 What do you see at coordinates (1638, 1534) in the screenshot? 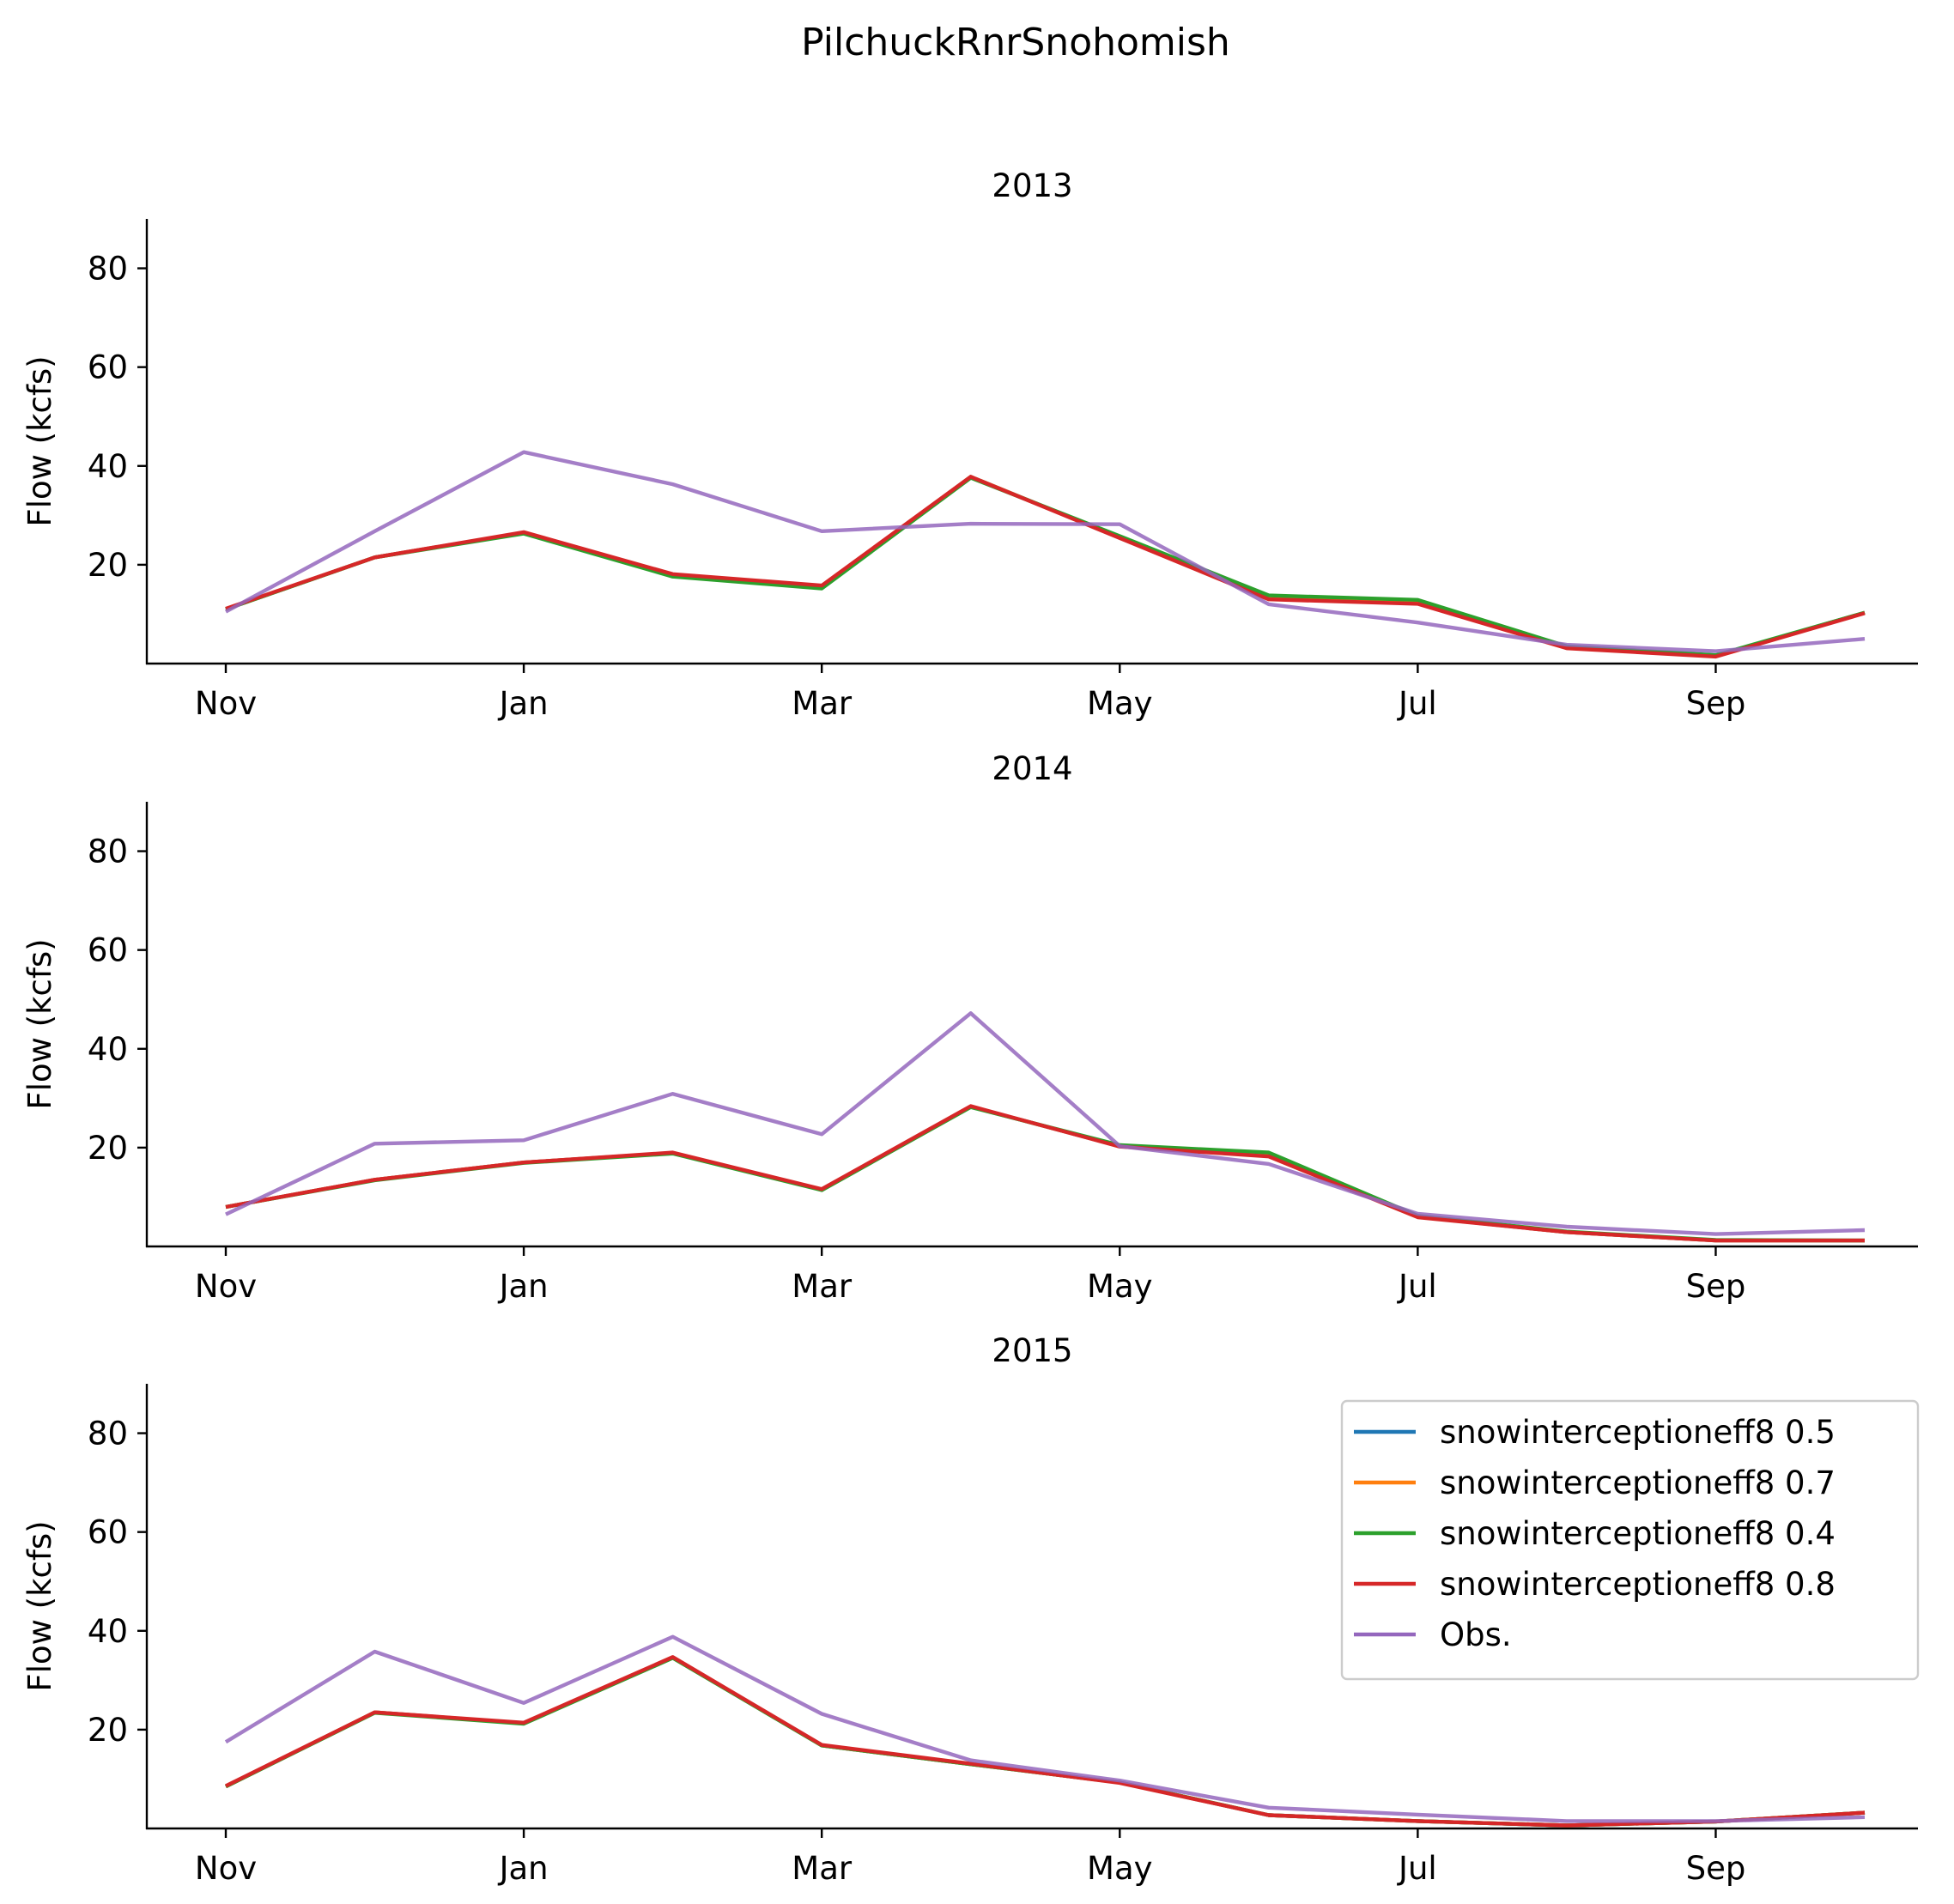
I see `legend-label: snowinterceptioneff8 0.4` at bounding box center [1638, 1534].